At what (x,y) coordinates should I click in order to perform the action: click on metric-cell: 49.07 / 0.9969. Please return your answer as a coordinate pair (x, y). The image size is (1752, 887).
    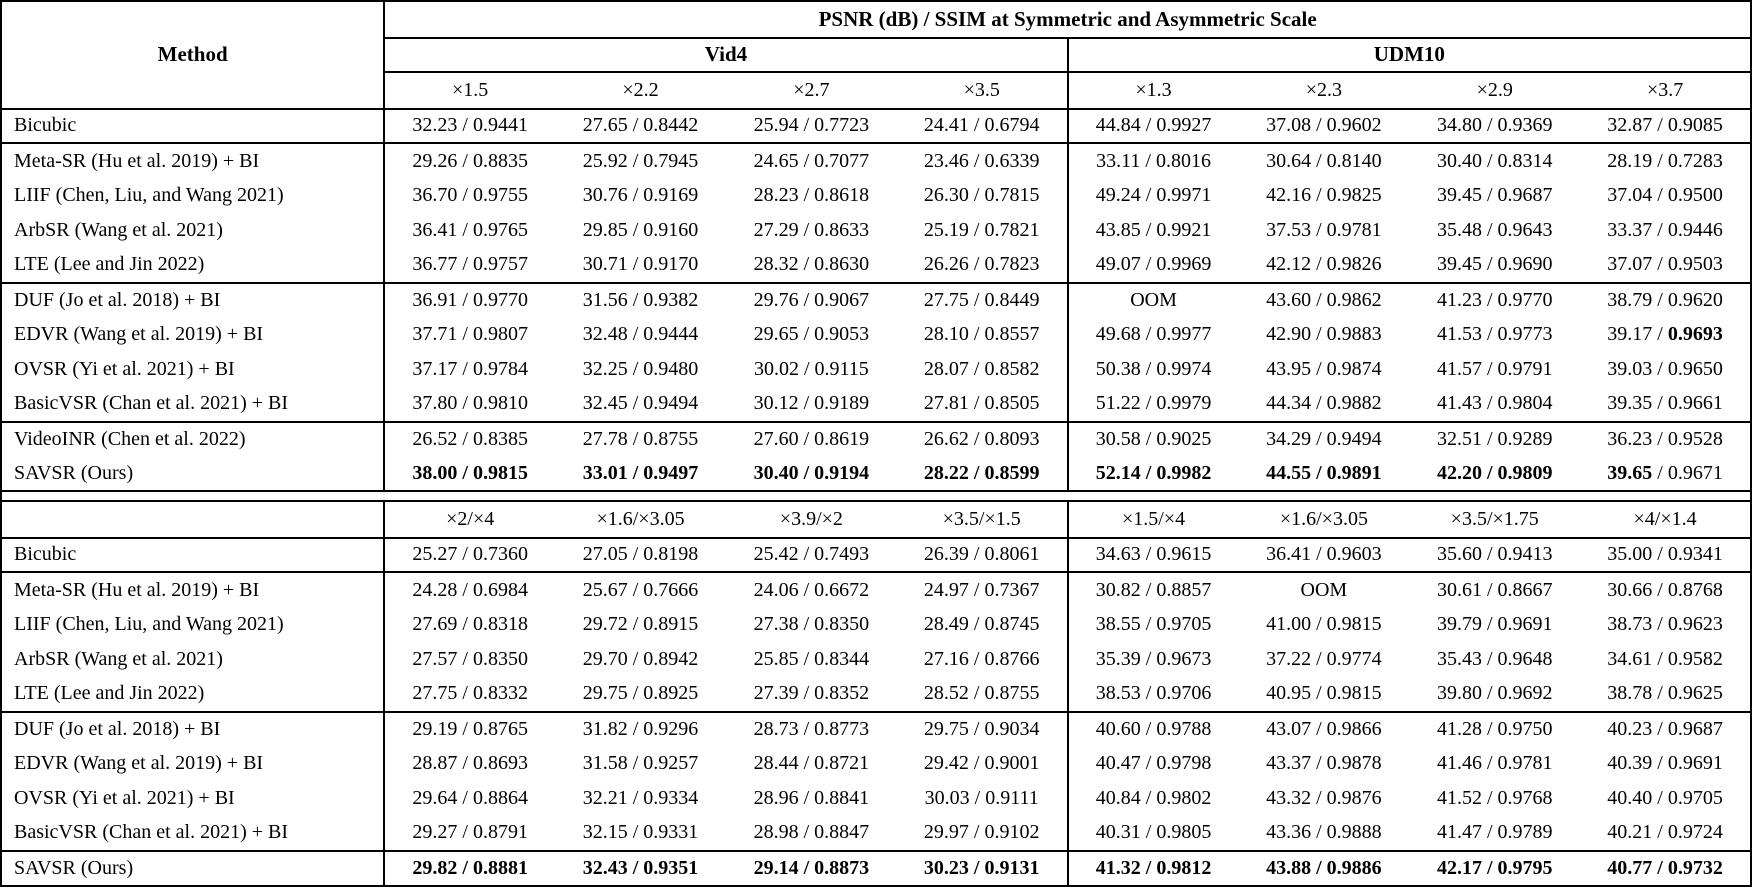
    Looking at the image, I should click on (1152, 265).